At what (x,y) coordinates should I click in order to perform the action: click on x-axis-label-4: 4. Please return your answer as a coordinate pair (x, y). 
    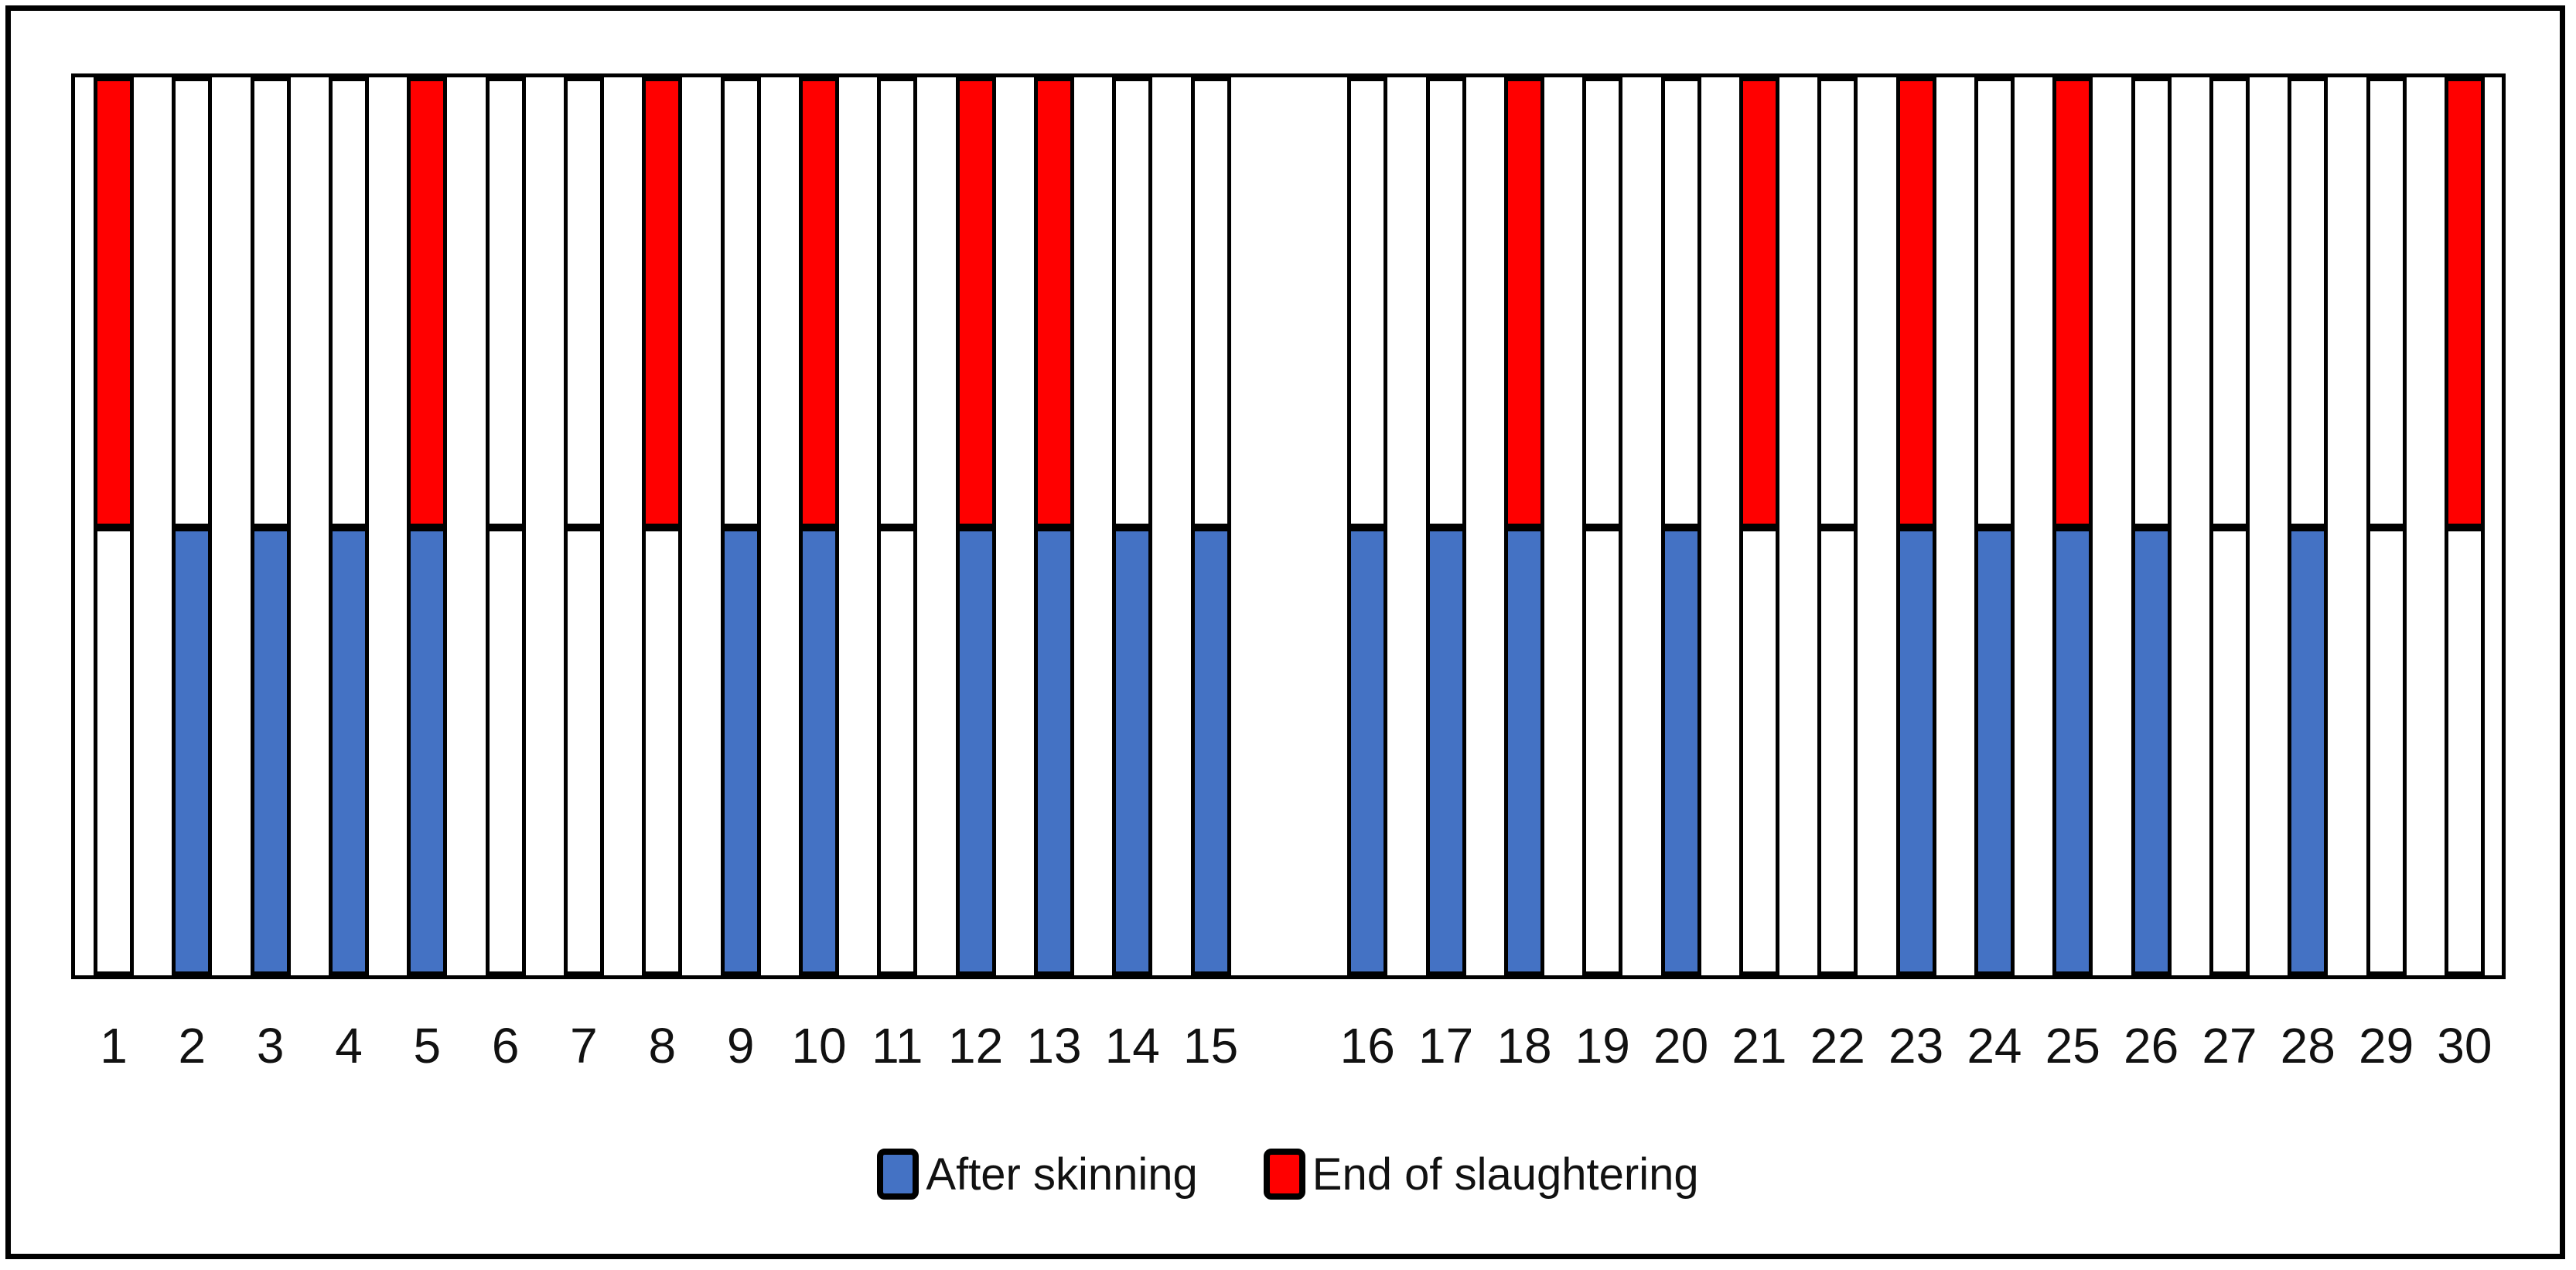
    Looking at the image, I should click on (349, 1046).